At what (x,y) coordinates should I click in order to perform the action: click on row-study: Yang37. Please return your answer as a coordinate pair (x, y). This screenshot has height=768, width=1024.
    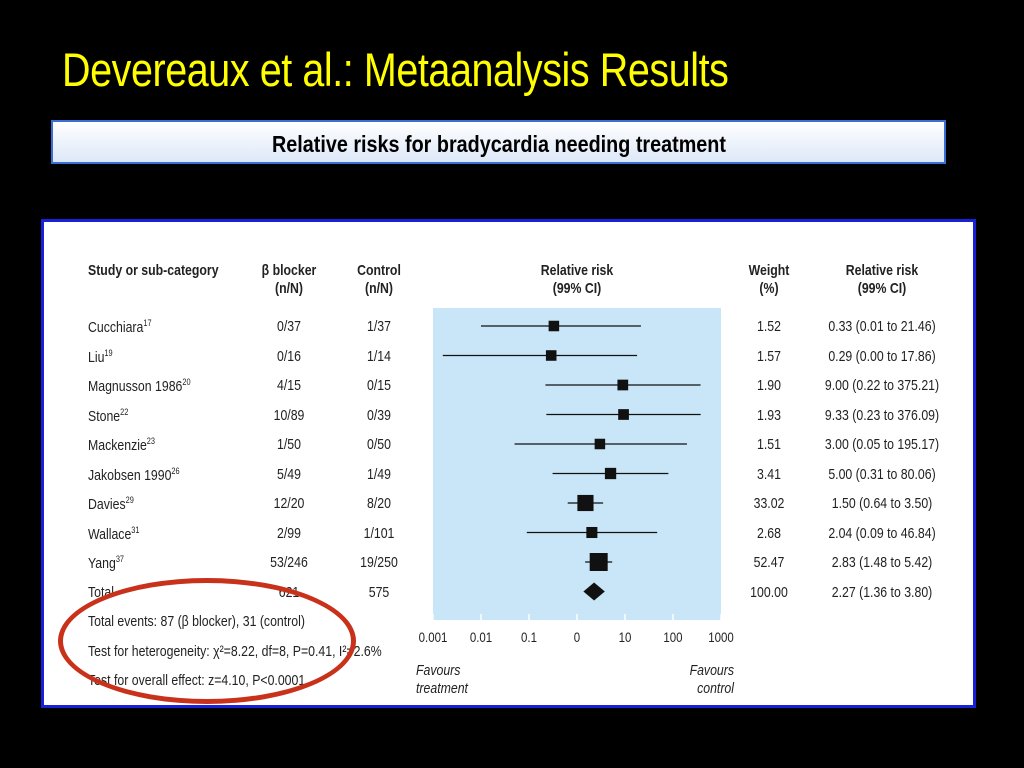
    Looking at the image, I should click on (106, 563).